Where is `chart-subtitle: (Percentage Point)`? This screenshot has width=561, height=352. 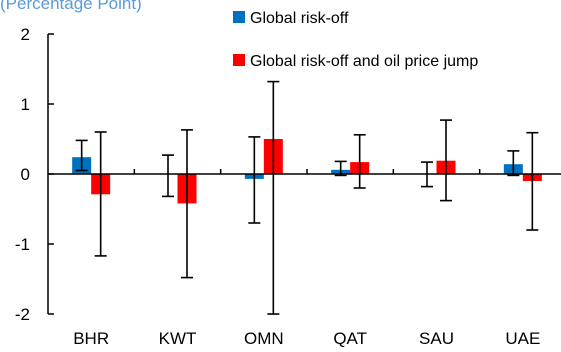
chart-subtitle: (Percentage Point) is located at coordinates (71, 6).